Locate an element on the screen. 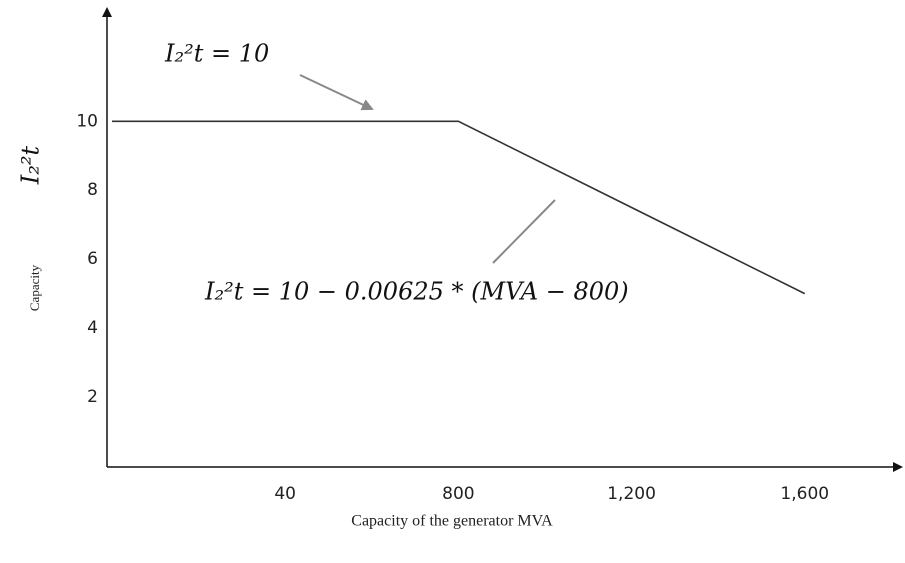 The image size is (905, 563). x-tick-label: 1,600 is located at coordinates (804, 494).